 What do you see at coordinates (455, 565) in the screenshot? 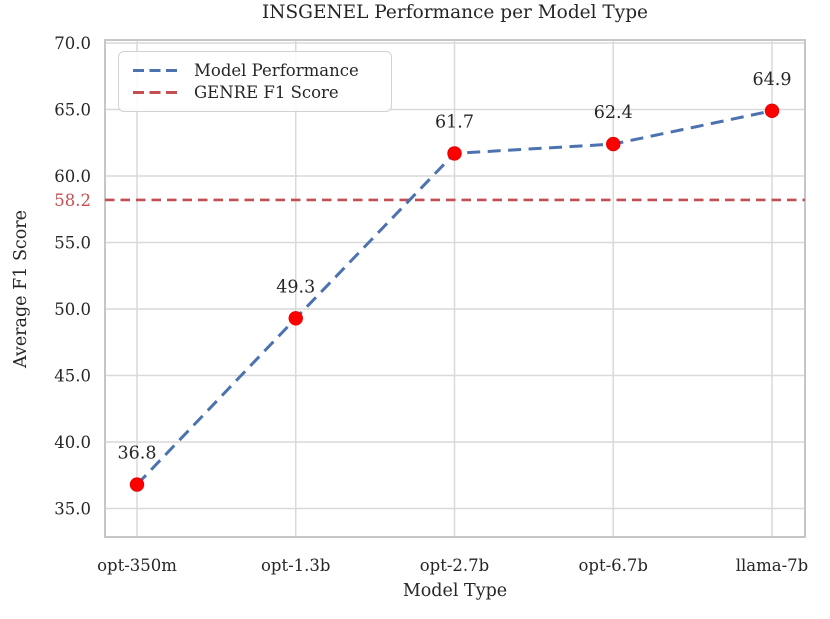
I see `x-tick-label: opt-2.7b` at bounding box center [455, 565].